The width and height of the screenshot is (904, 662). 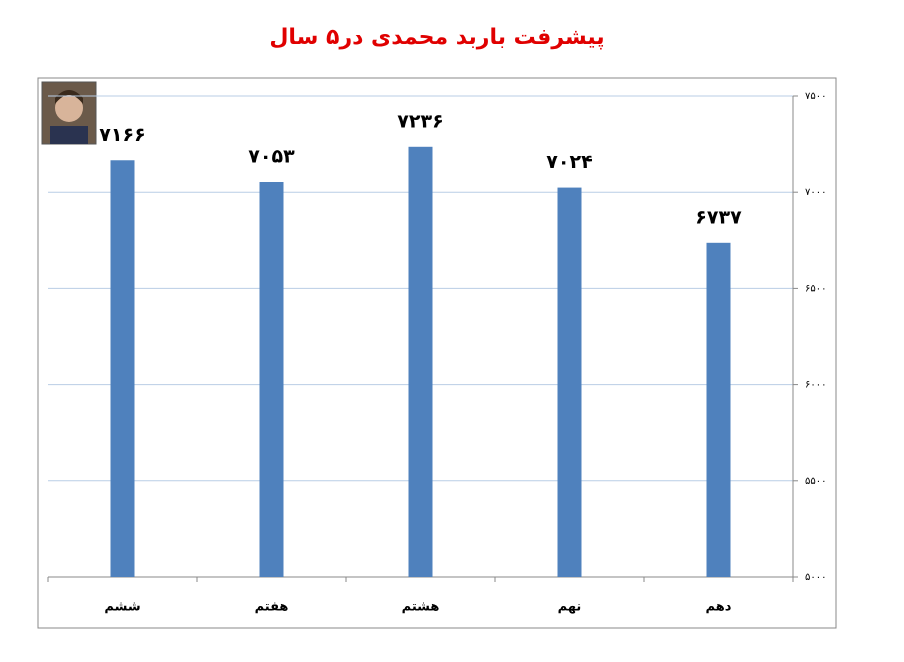 I want to click on y-tick-label: ۷۰۰۰, so click(x=815, y=192).